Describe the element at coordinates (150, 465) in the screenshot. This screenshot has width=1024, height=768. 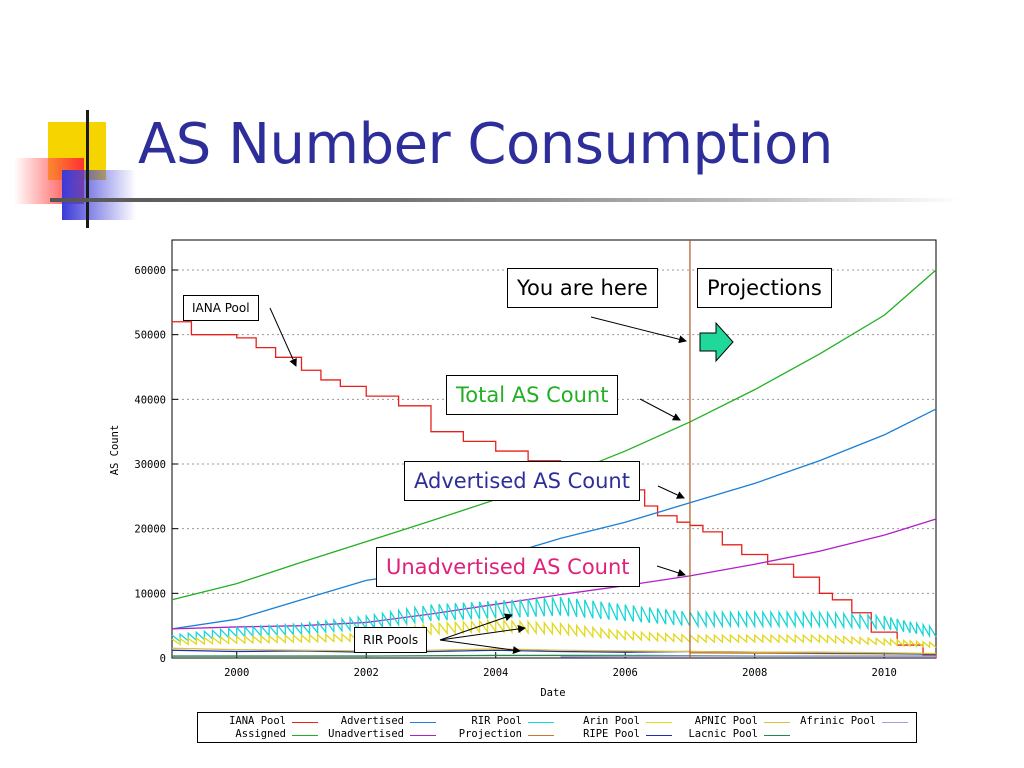
I see `y-tick-label: 30000` at that location.